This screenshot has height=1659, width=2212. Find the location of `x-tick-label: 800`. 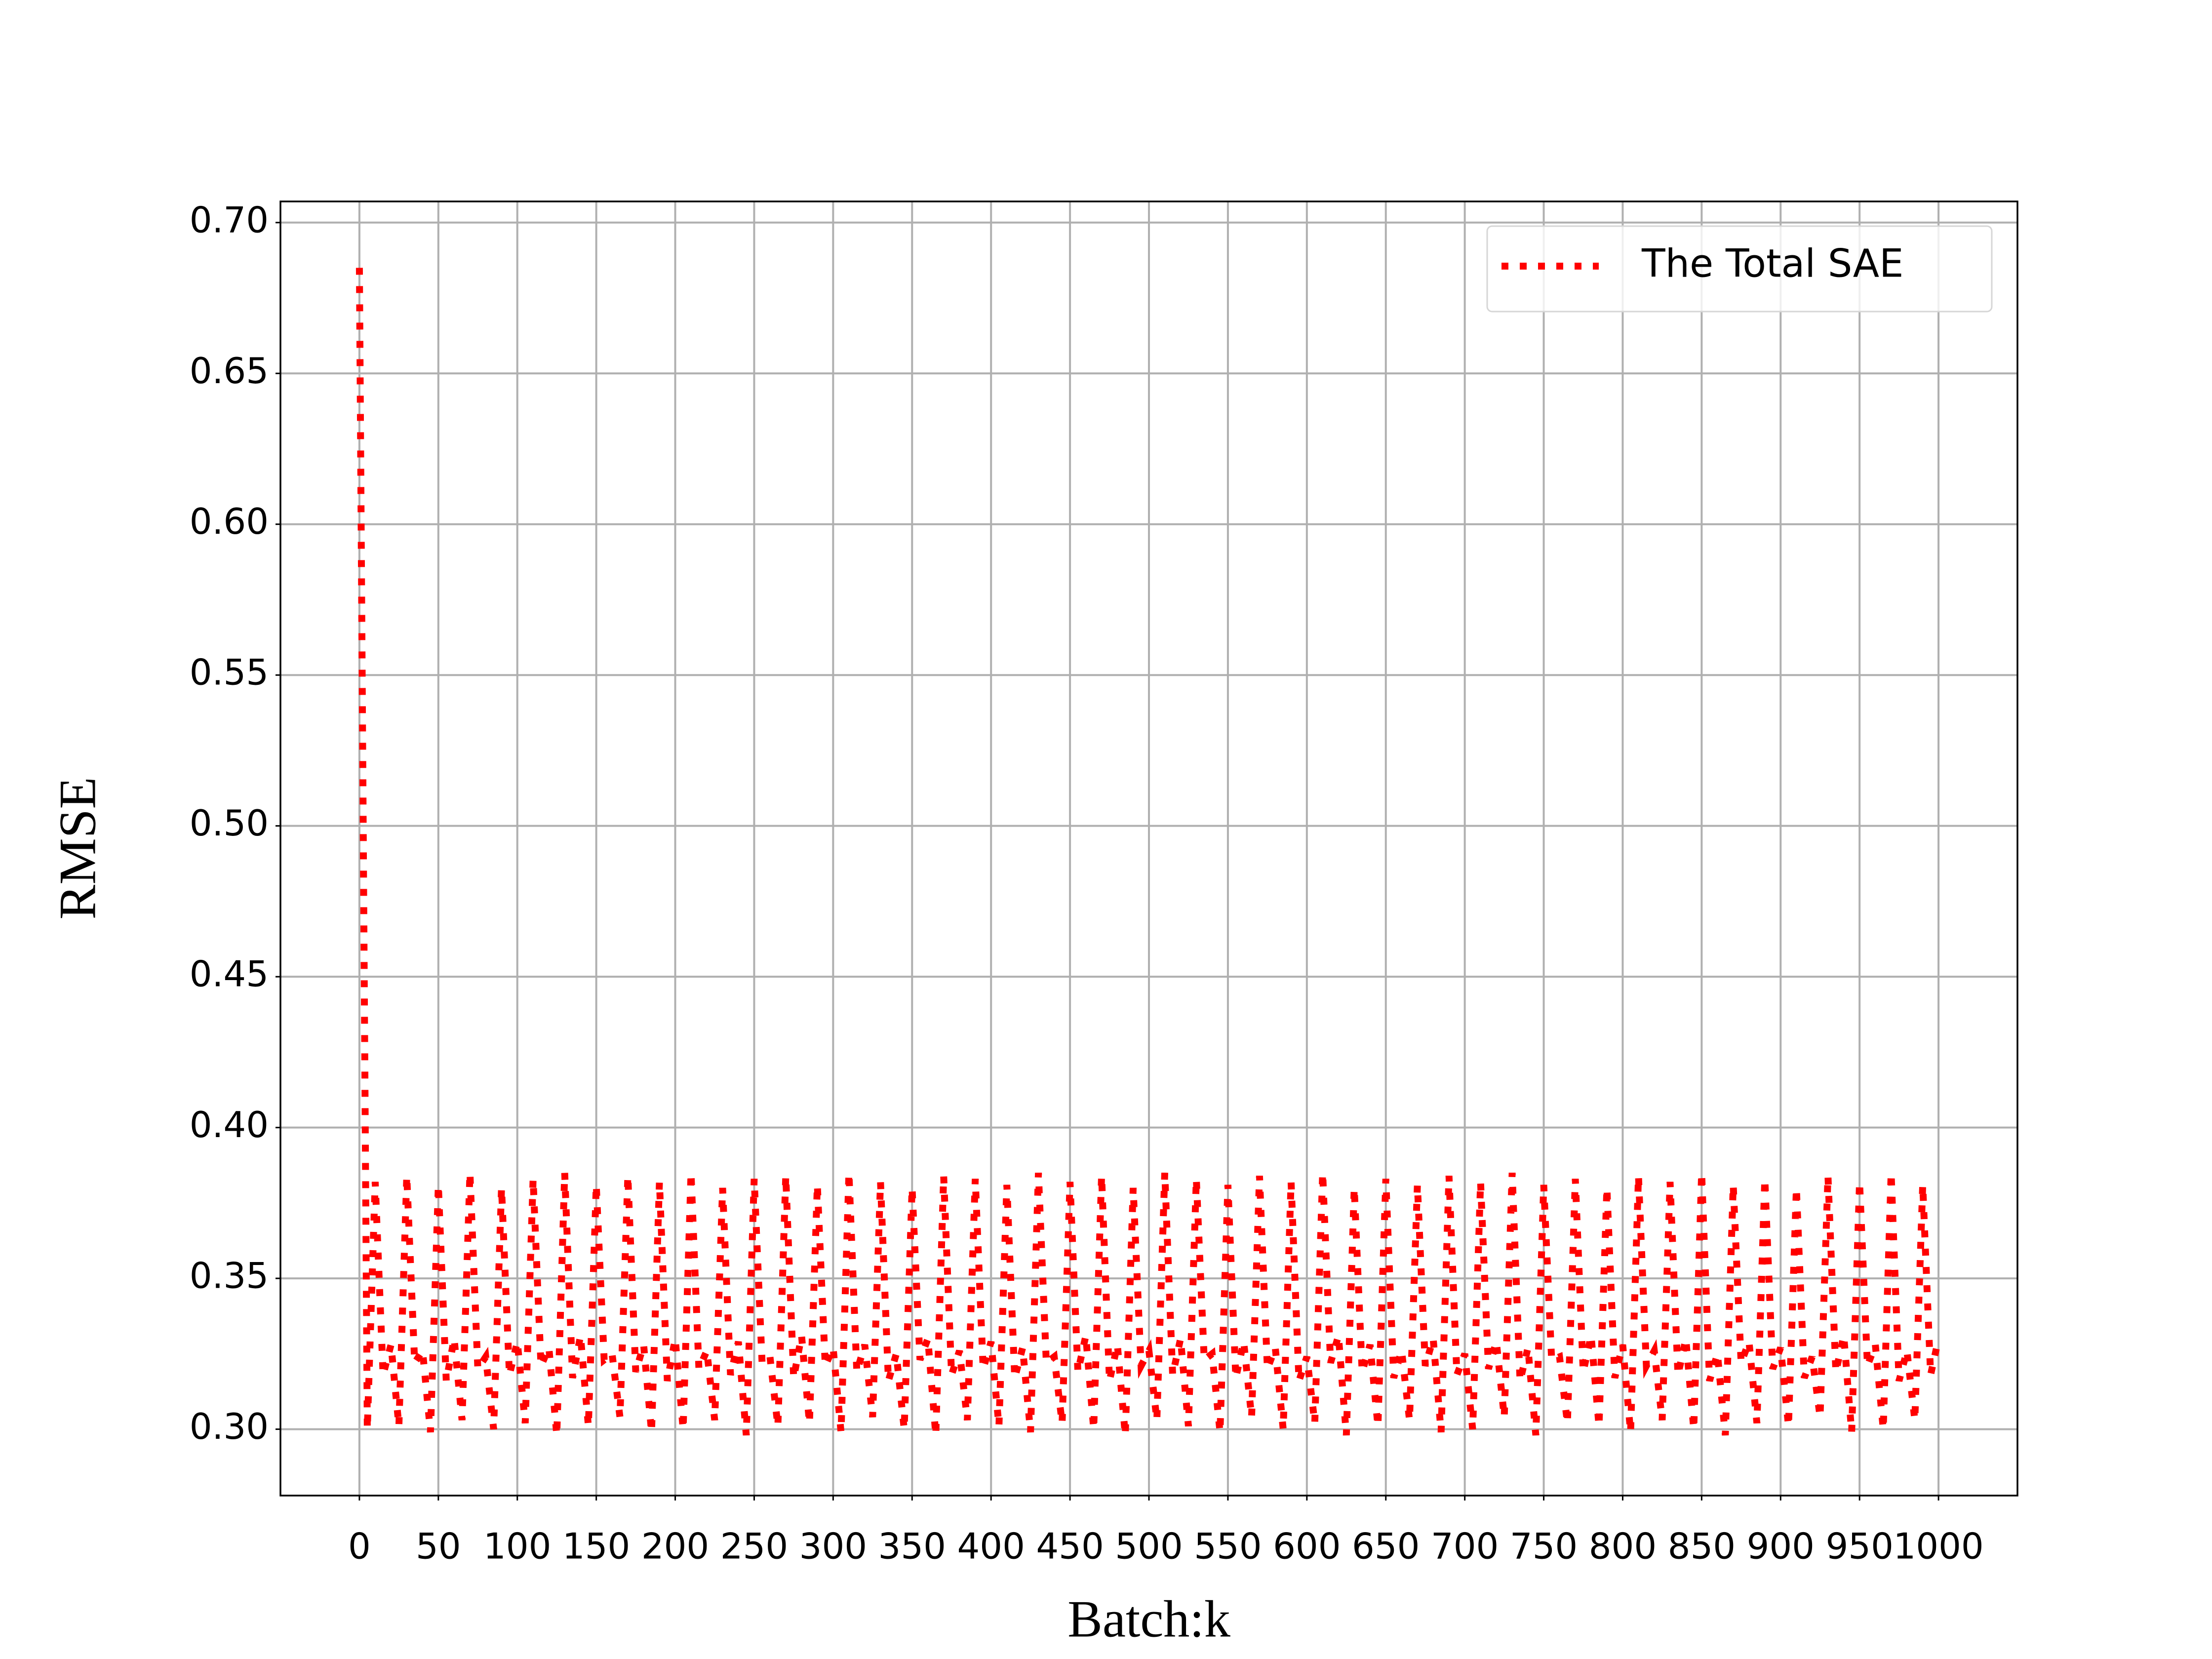

x-tick-label: 800 is located at coordinates (1623, 1547).